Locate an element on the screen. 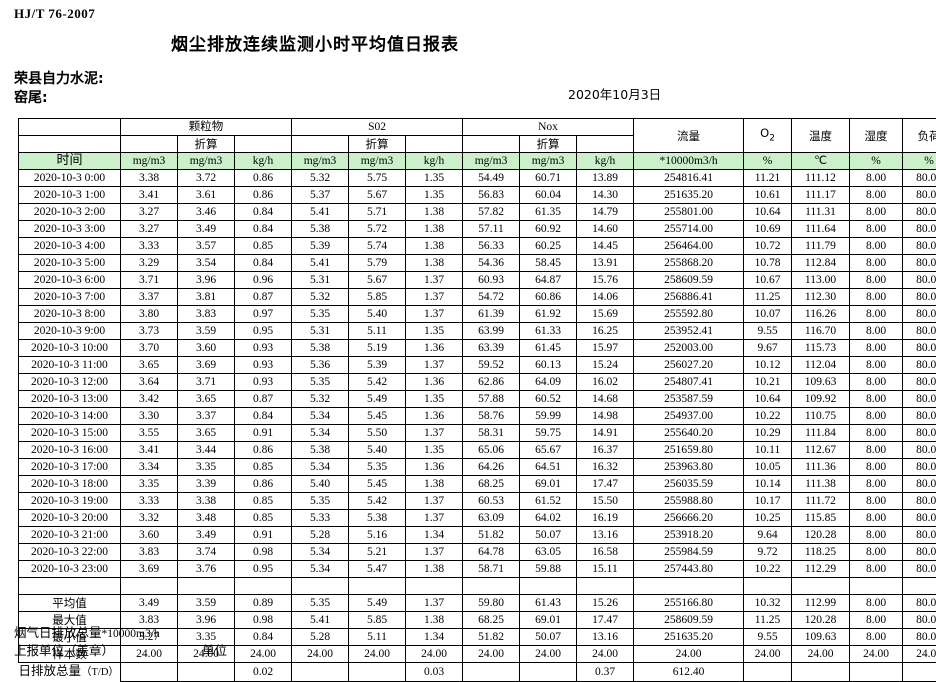 The image size is (936, 682). cell-value-2: 3.39 is located at coordinates (206, 484).